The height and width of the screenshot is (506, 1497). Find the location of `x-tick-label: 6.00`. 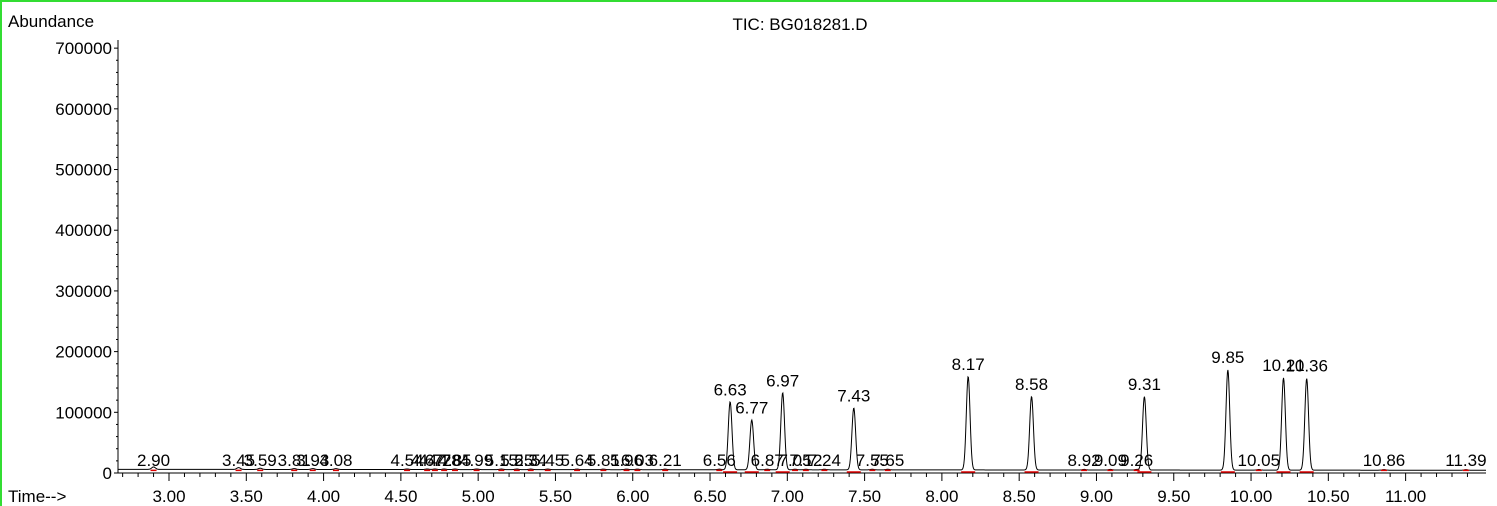

x-tick-label: 6.00 is located at coordinates (632, 496).